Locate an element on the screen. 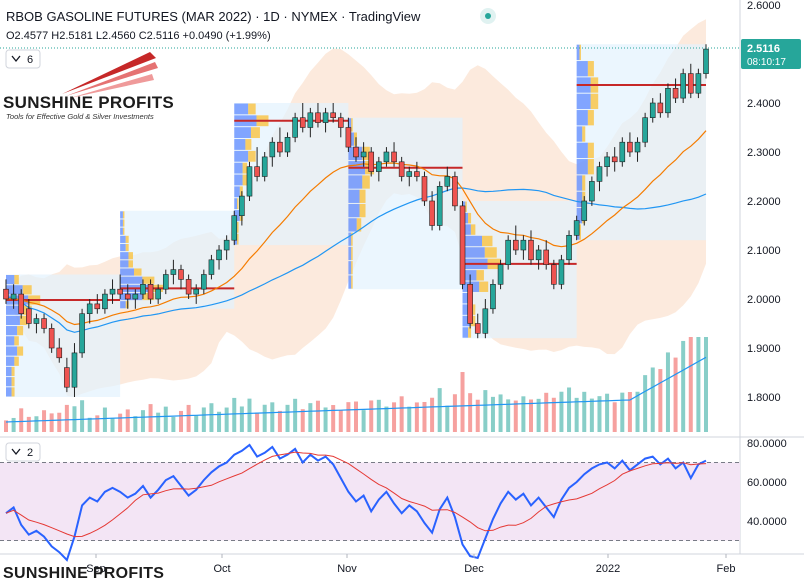 The width and height of the screenshot is (804, 582). rsi-toggle-button: 2 is located at coordinates (23, 452).